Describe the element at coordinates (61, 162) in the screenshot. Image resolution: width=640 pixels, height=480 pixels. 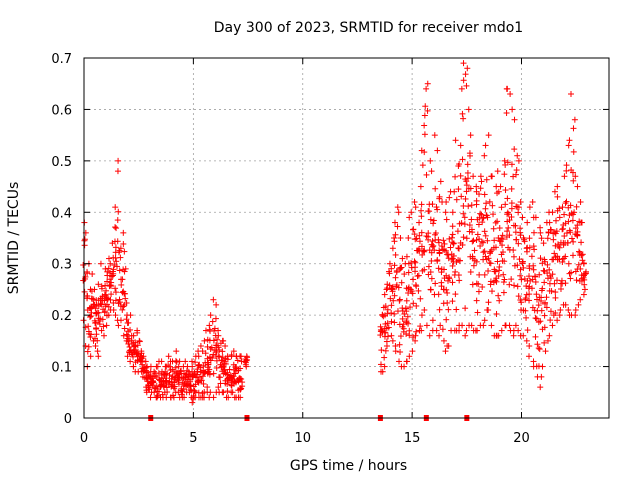
I see `y-tick-label: 0.5` at that location.